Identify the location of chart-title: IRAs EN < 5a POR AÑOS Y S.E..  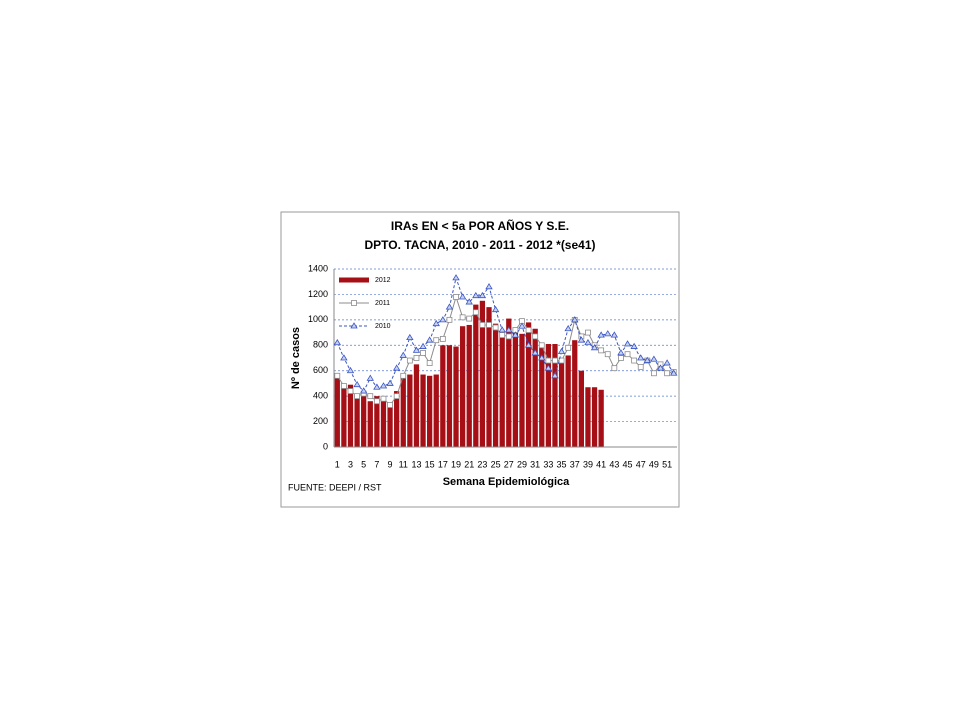
(480, 225).